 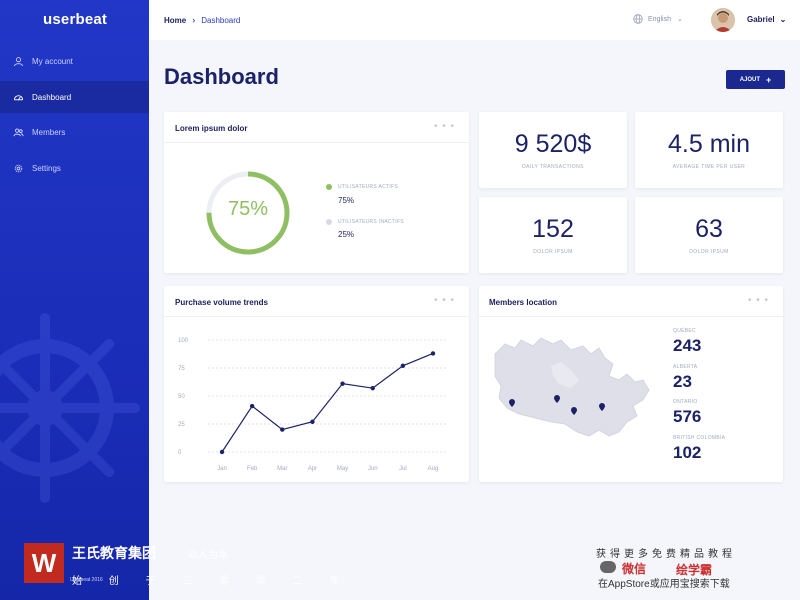 What do you see at coordinates (373, 469) in the screenshot?
I see `x-tick-label: Jun` at bounding box center [373, 469].